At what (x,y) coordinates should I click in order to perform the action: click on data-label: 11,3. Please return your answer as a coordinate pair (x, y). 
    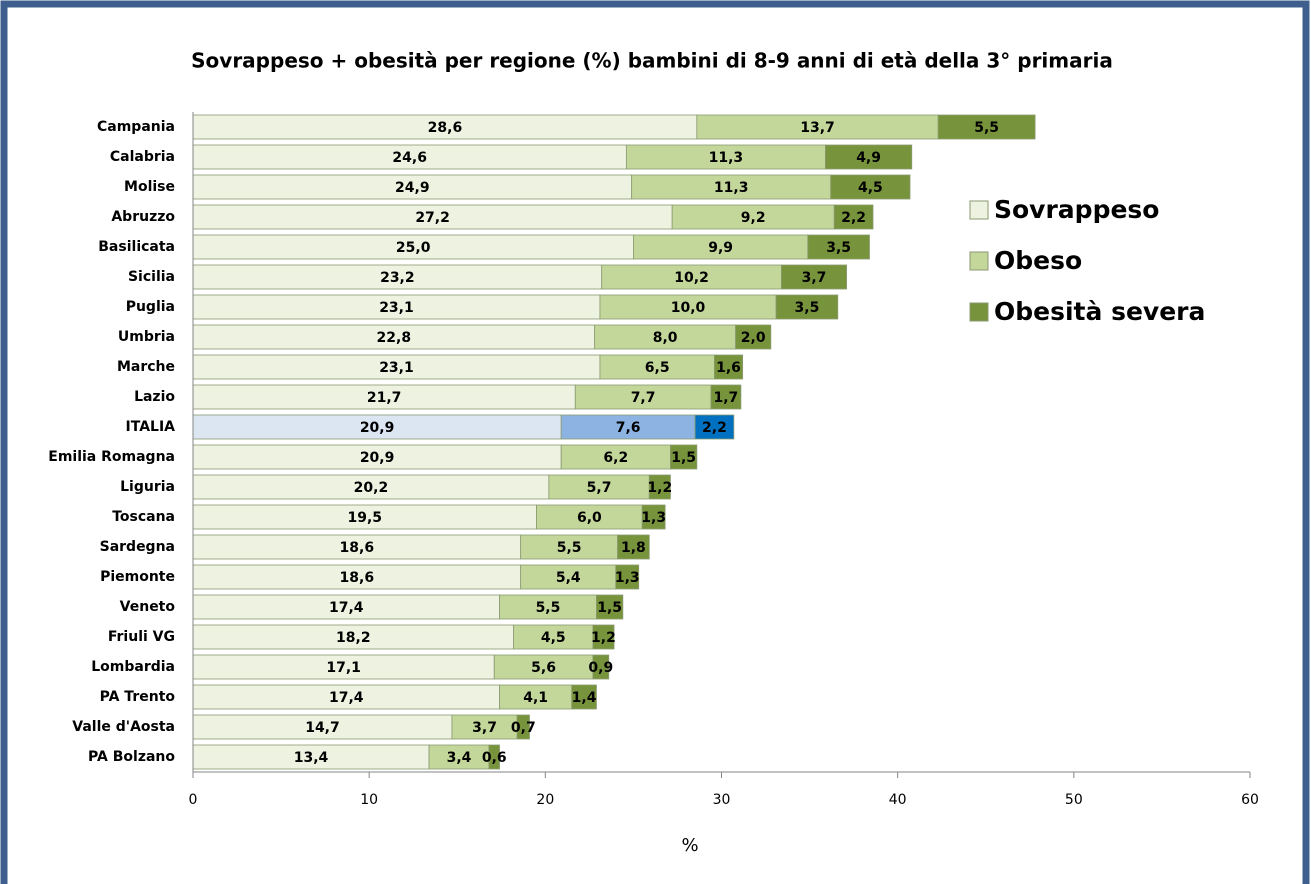
    Looking at the image, I should click on (726, 158).